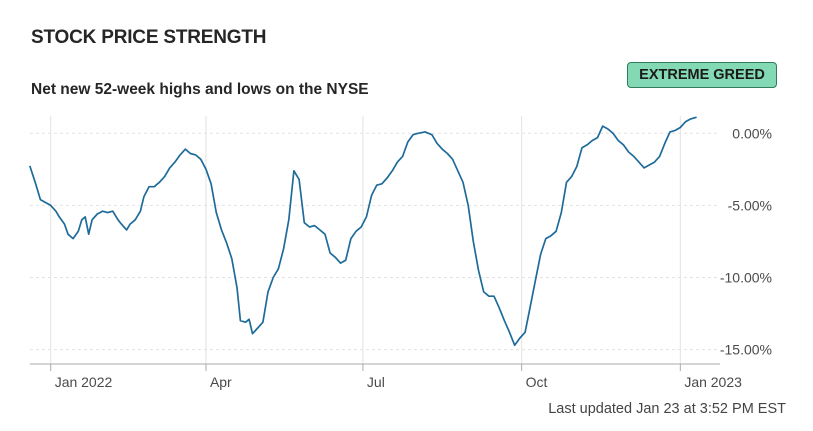 Image resolution: width=813 pixels, height=431 pixels. I want to click on x-tick-label: Jan 2022, so click(84, 382).